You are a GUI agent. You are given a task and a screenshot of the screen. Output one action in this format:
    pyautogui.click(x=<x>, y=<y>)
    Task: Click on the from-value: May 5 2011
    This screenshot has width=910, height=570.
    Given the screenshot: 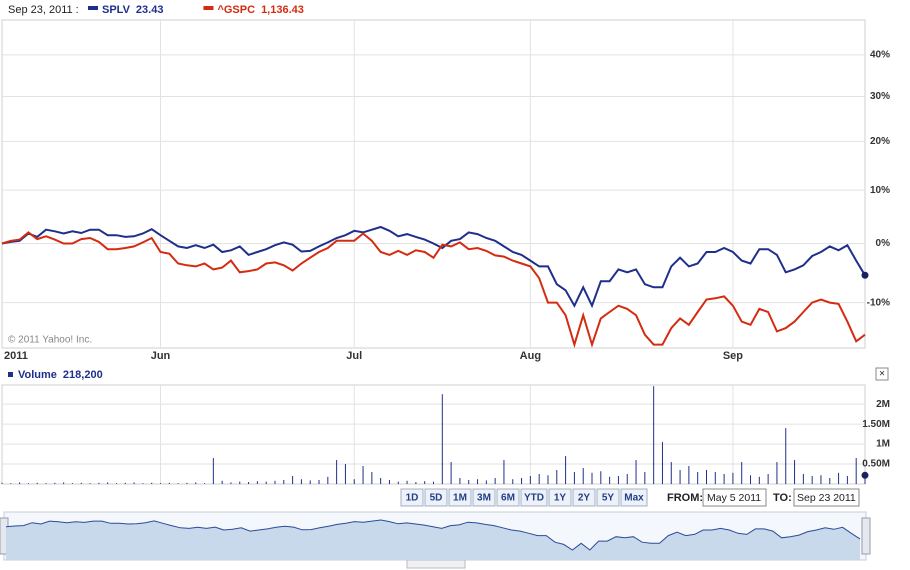 What is the action you would take?
    pyautogui.click(x=734, y=498)
    